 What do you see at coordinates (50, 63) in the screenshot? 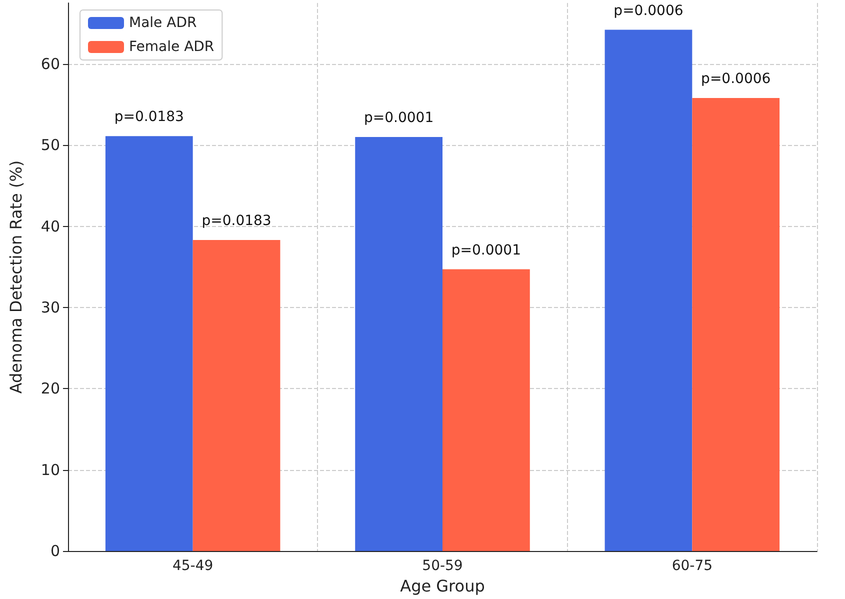
I see `y-tick-label: 60` at bounding box center [50, 63].